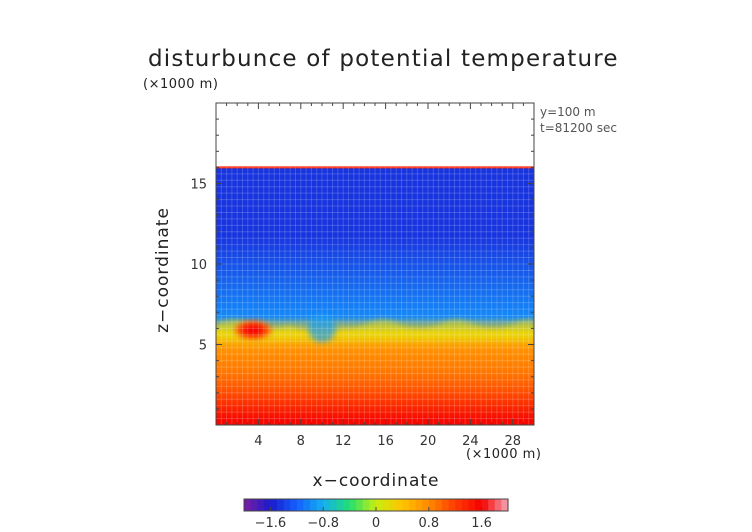  Describe the element at coordinates (258, 441) in the screenshot. I see `x-tick-label: 4` at that location.